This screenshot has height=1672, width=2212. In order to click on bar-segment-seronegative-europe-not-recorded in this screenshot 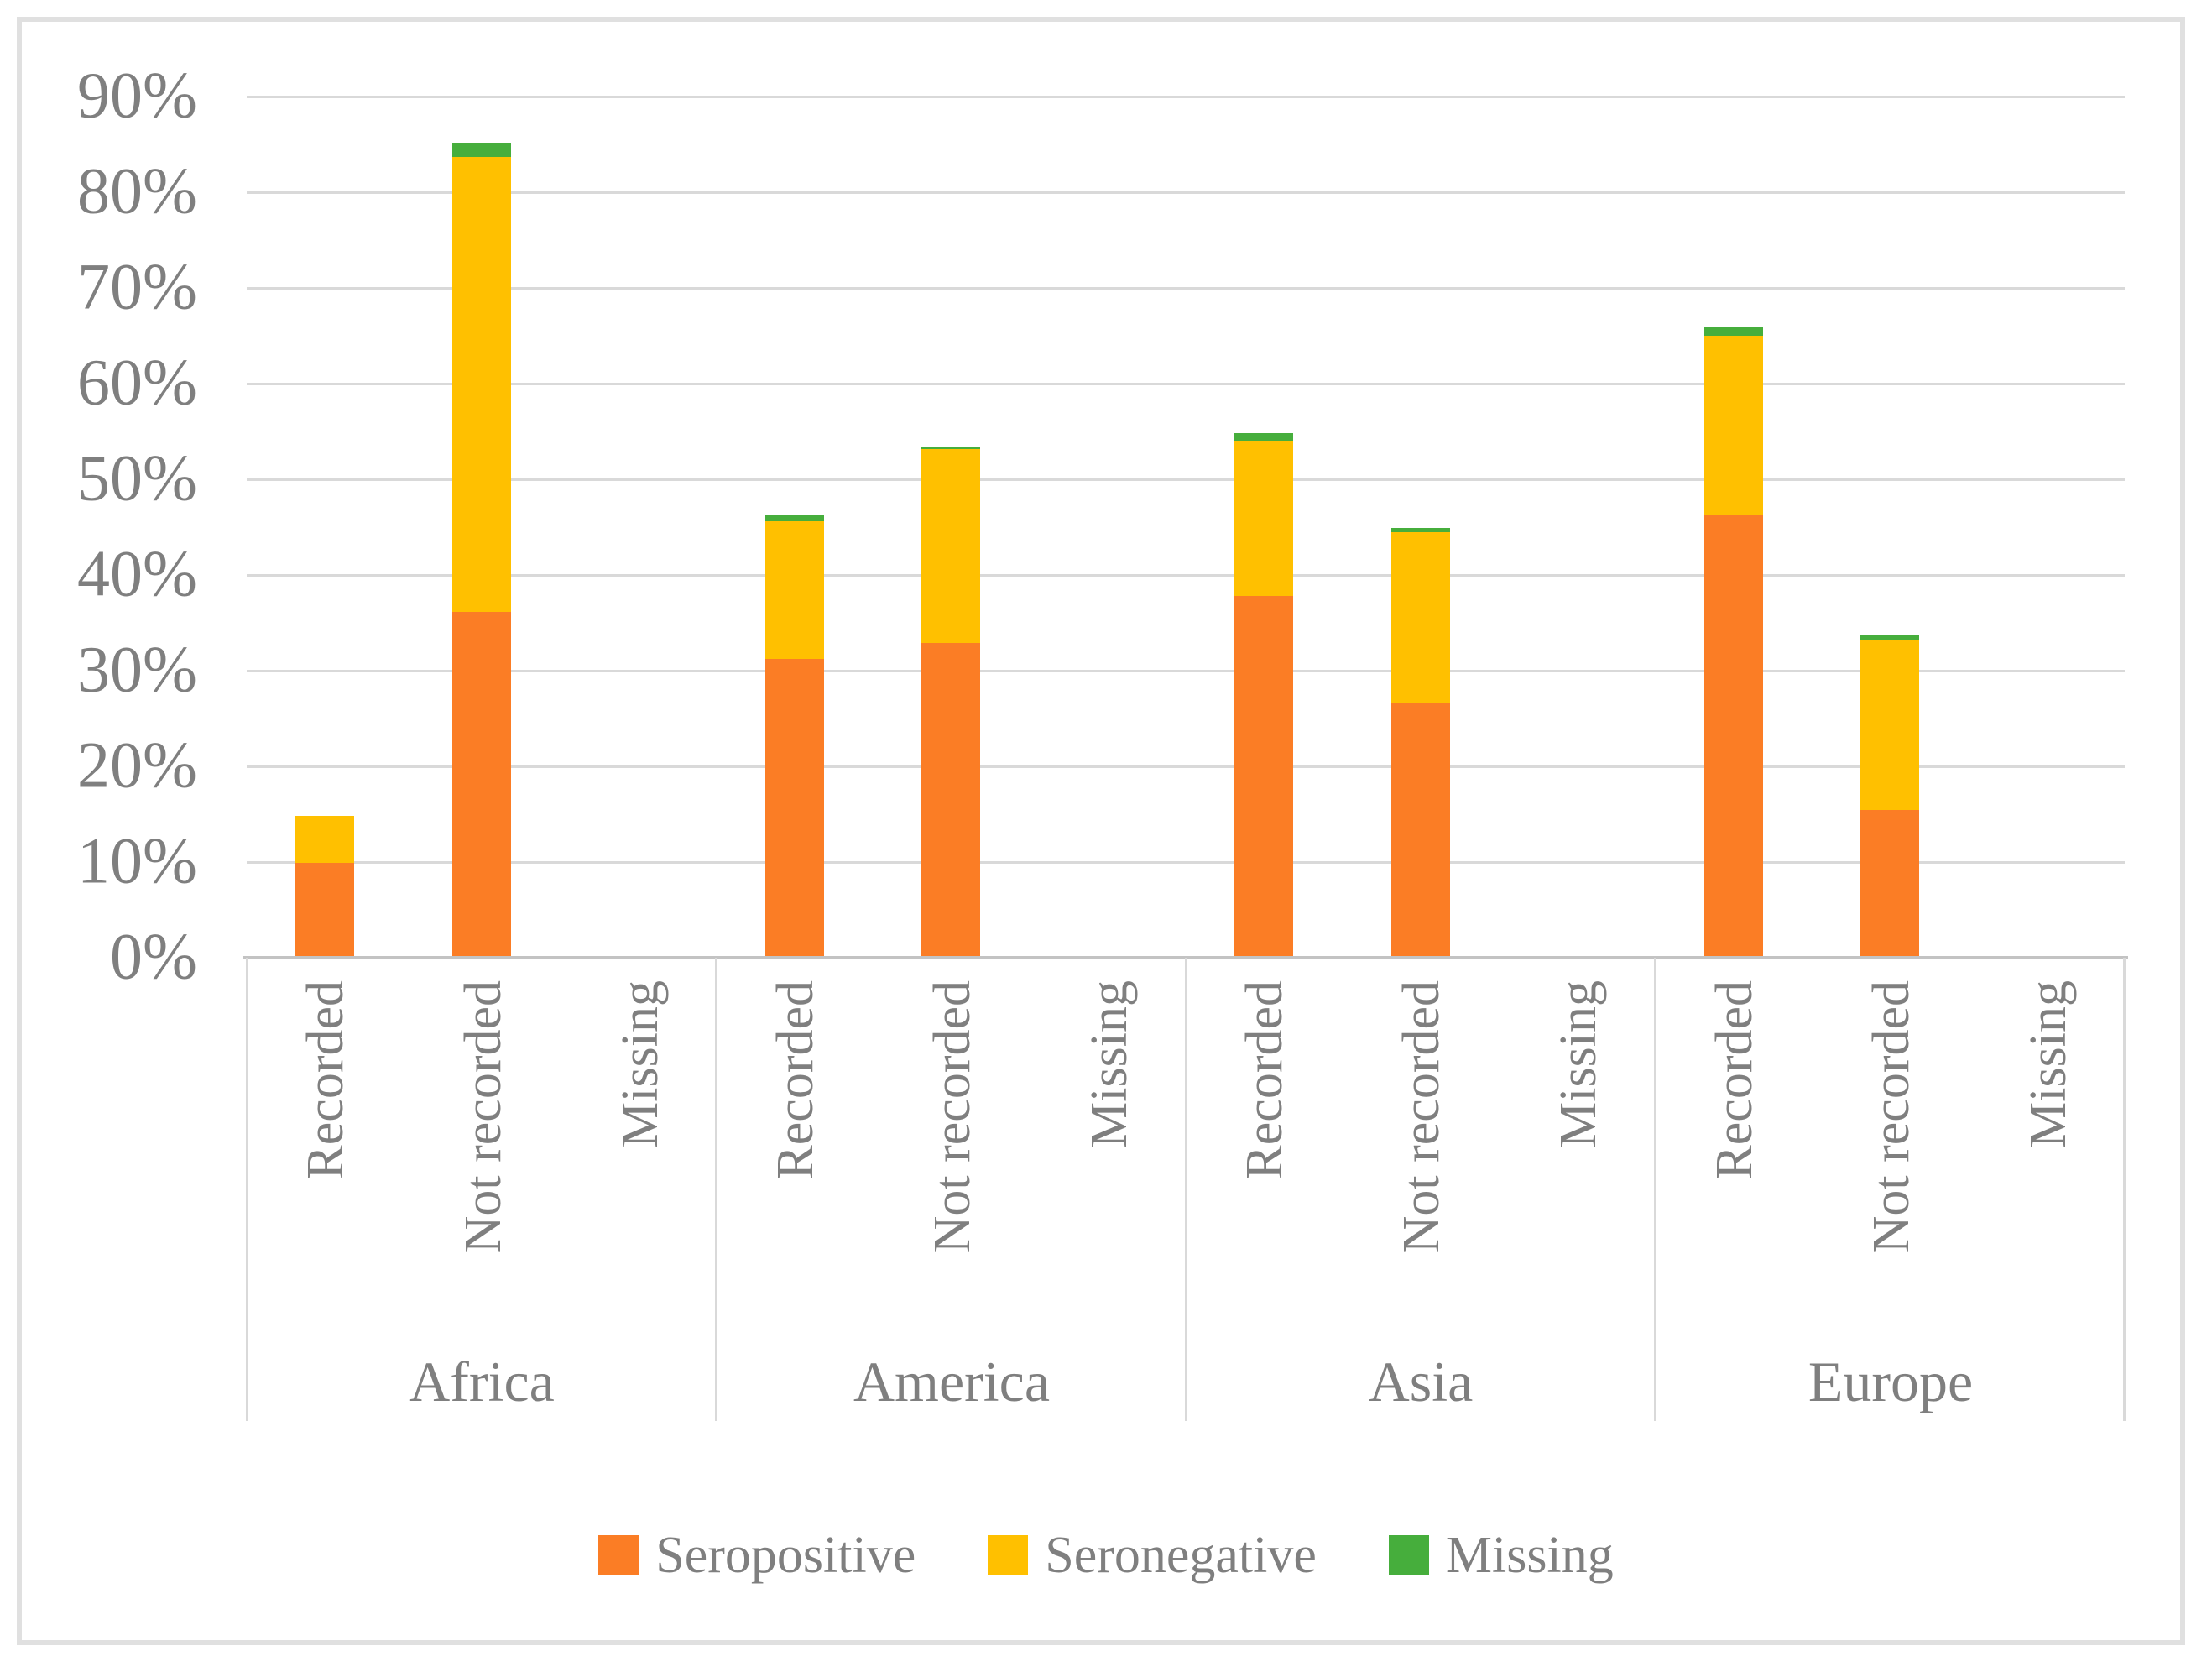, I will do `click(1889, 725)`.